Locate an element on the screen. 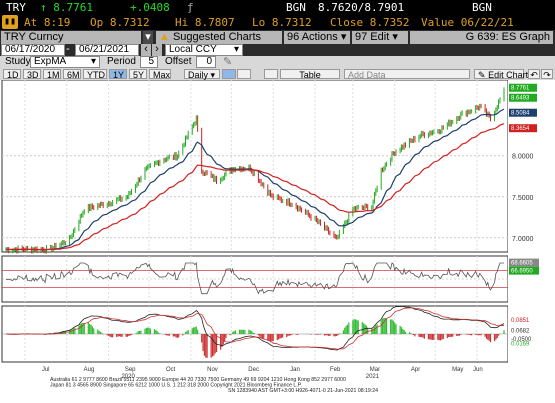 The image size is (555, 403). price-tag-text: 8.5084 is located at coordinates (520, 114).